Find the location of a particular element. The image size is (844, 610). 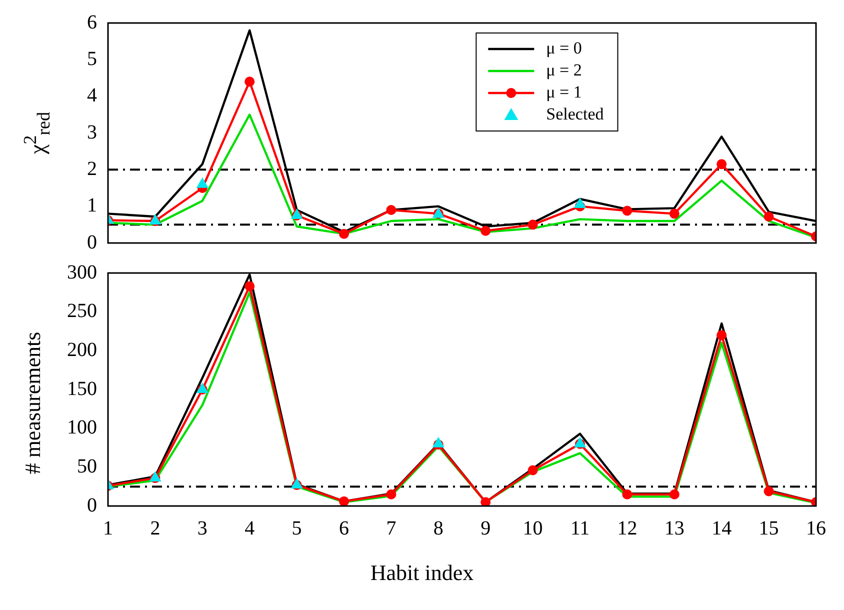

x-tick-label: 5 is located at coordinates (297, 528).